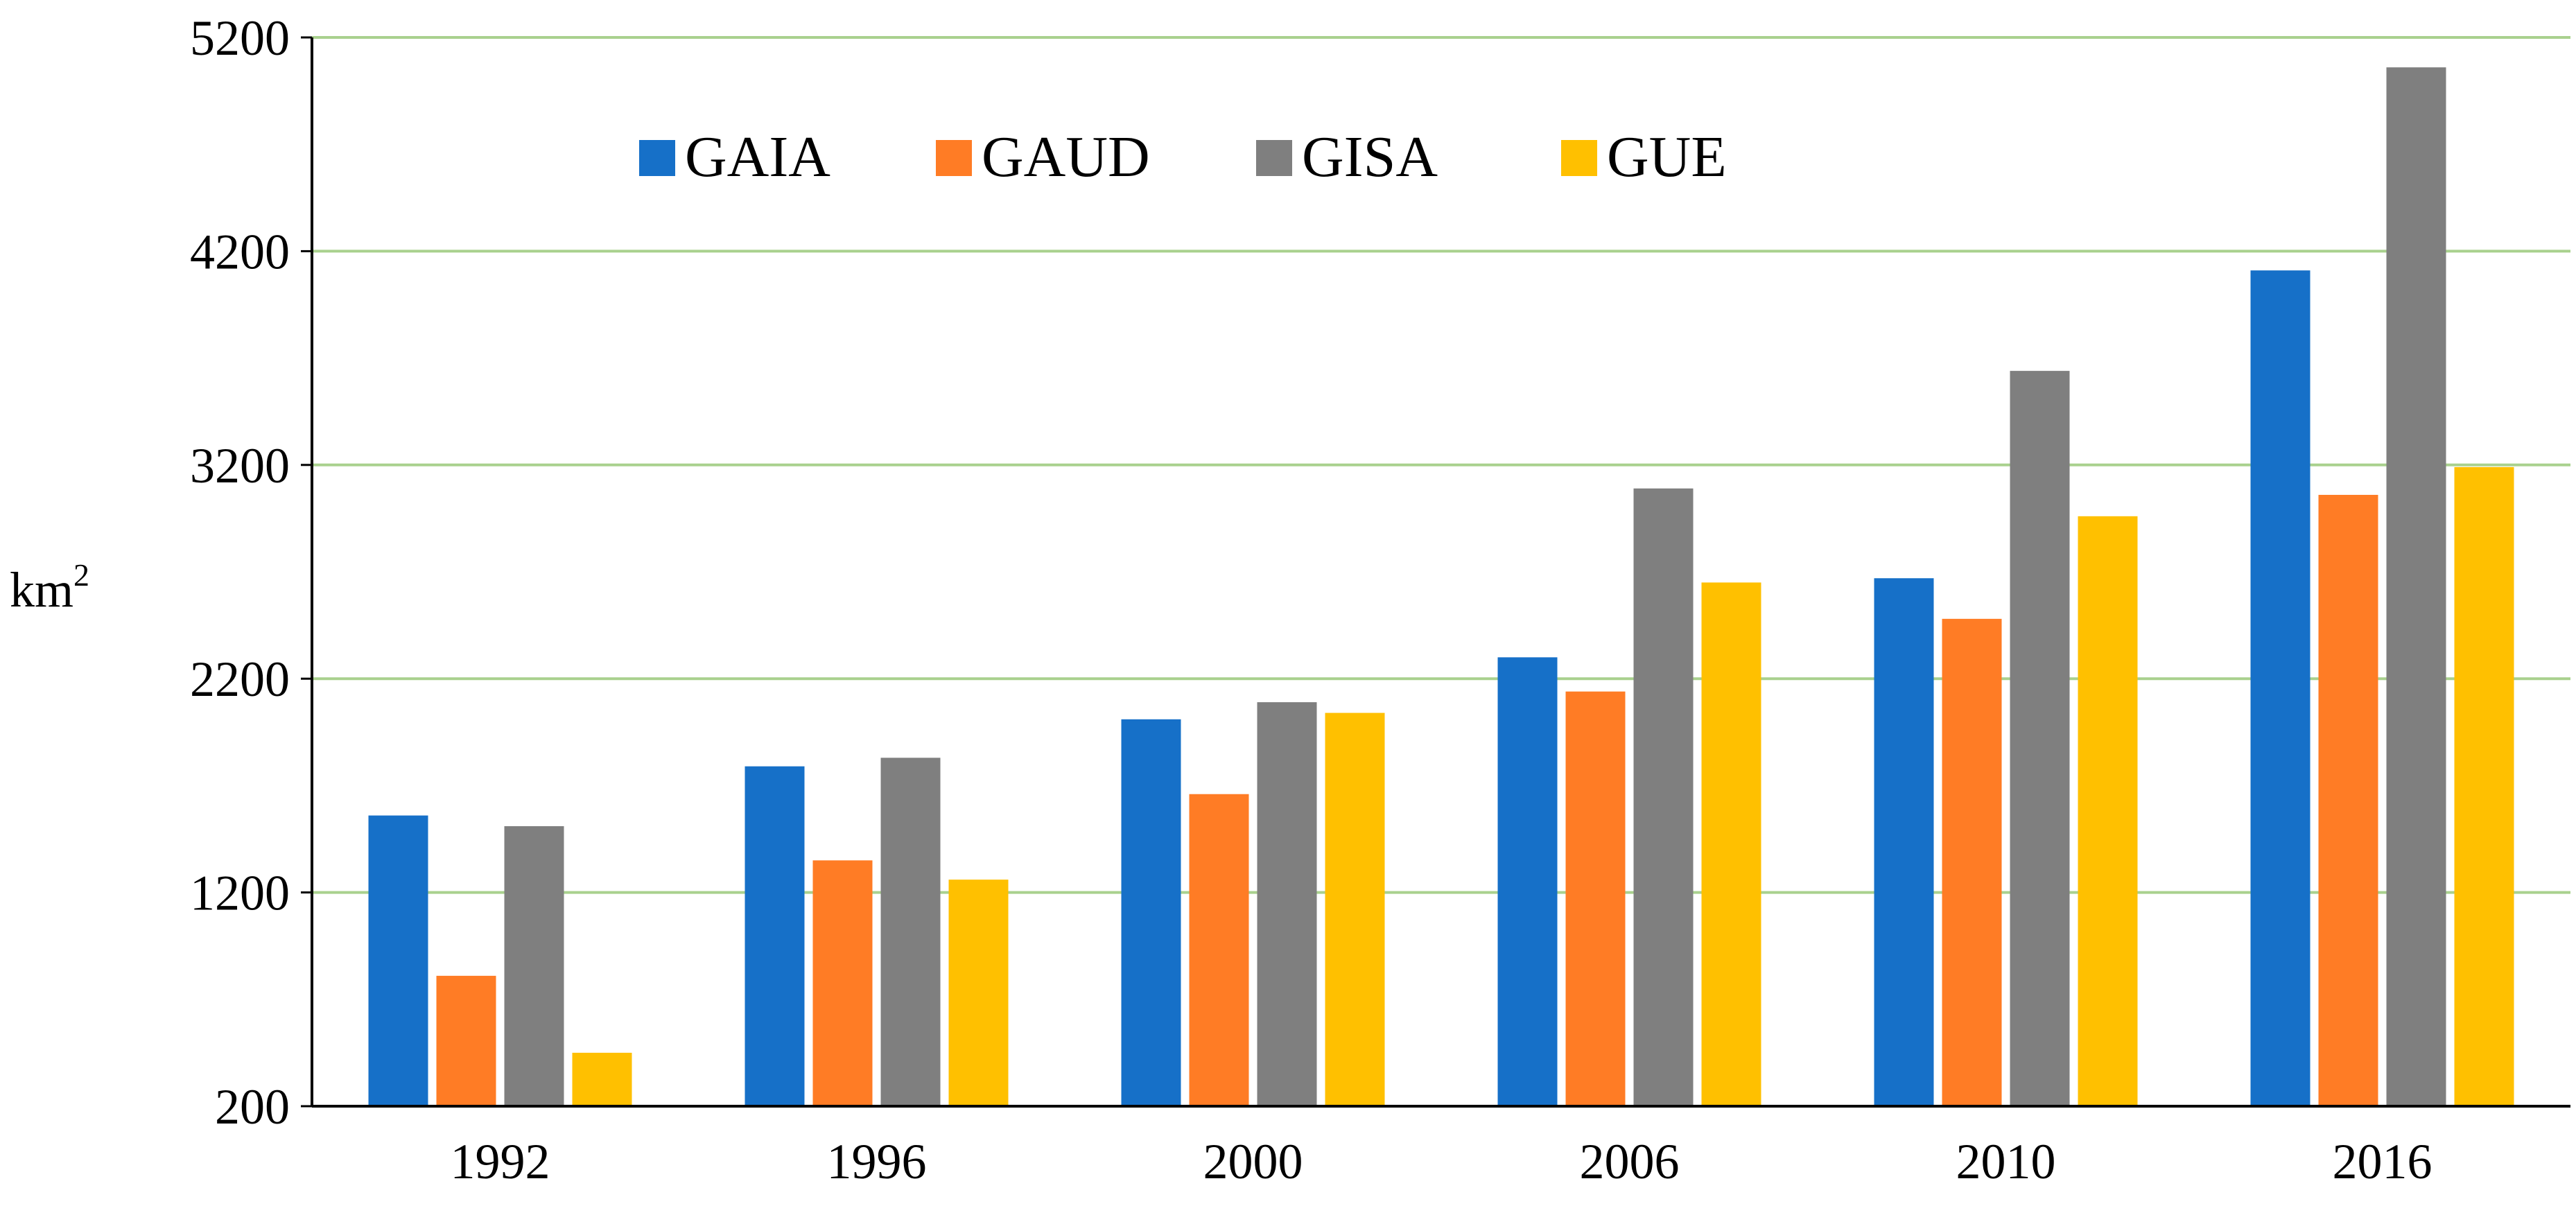 This screenshot has height=1206, width=2576. I want to click on bar-gaia-2016, so click(2280, 688).